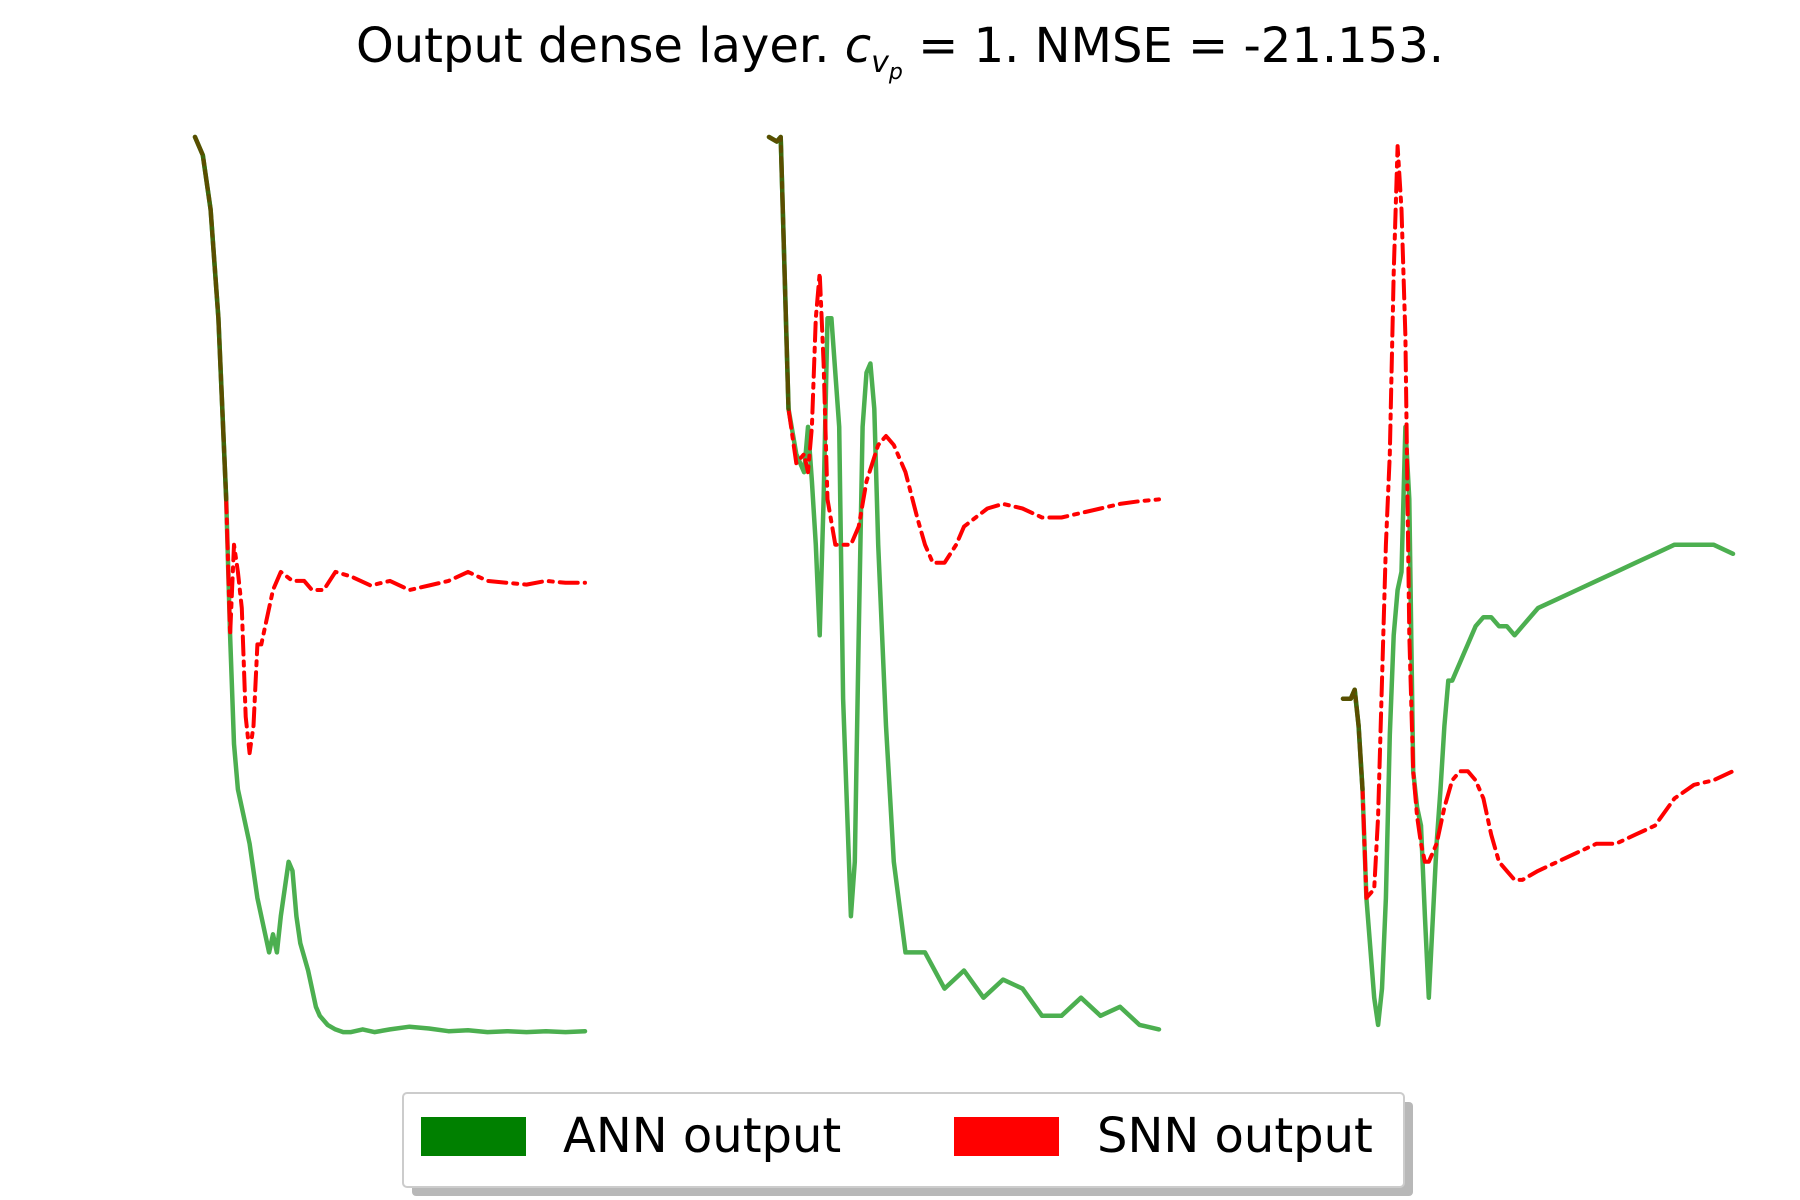 This screenshot has height=1200, width=1800. Describe the element at coordinates (1006, 1136) in the screenshot. I see `legend-swatch-snn` at that location.